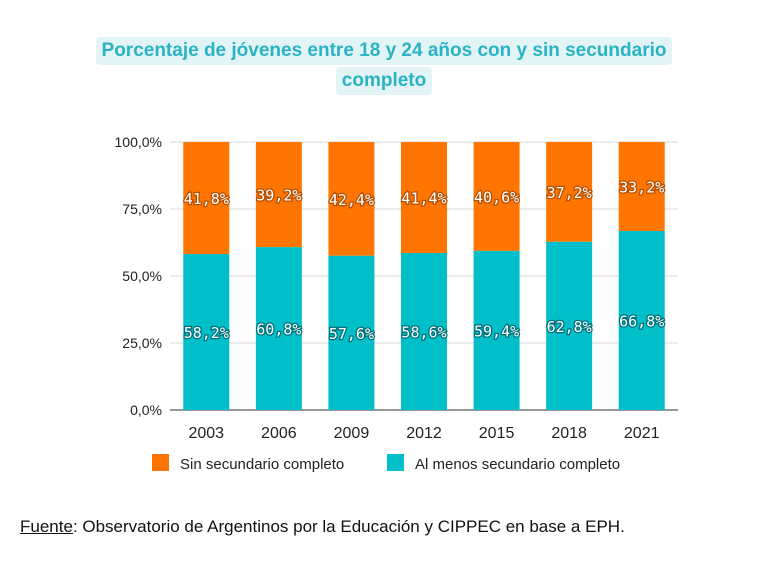  I want to click on data-label-sin: 37,2%, so click(569, 193).